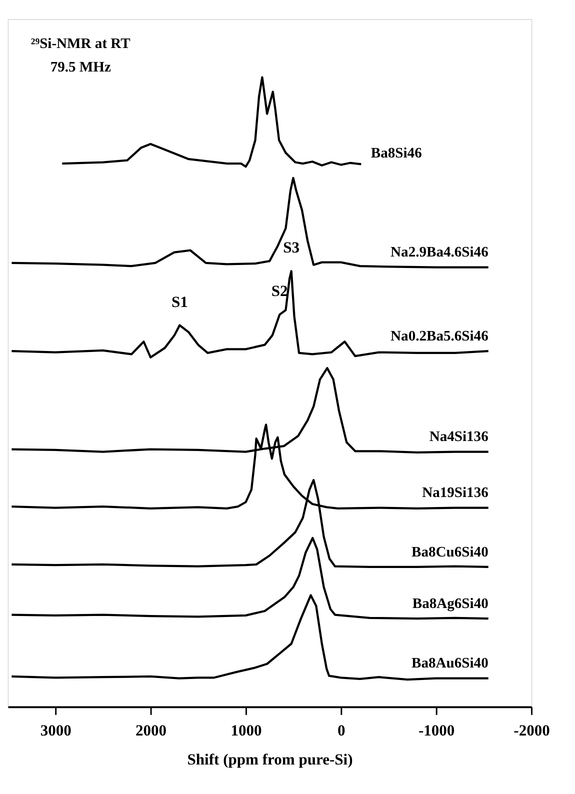  I want to click on annotation: S3, so click(291, 248).